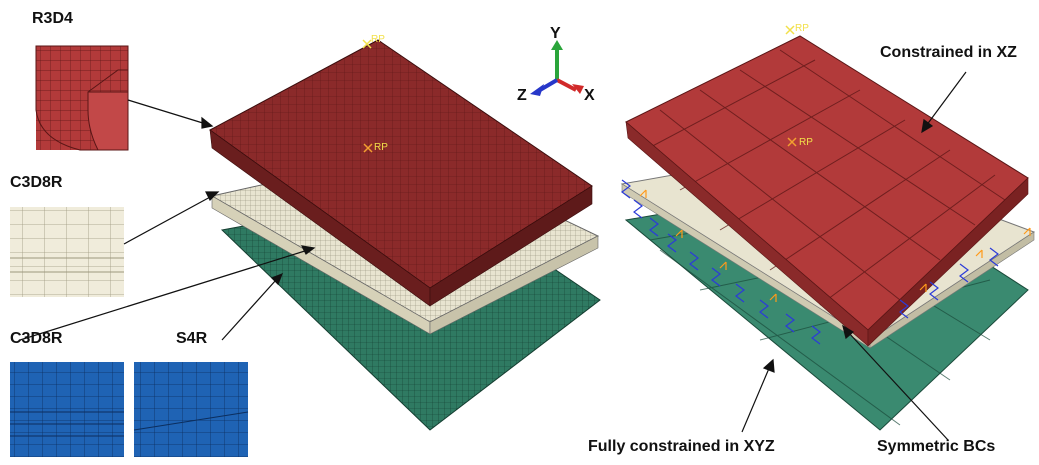 The width and height of the screenshot is (1039, 465). What do you see at coordinates (790, 30) in the screenshot?
I see `rp-marker-right-top` at bounding box center [790, 30].